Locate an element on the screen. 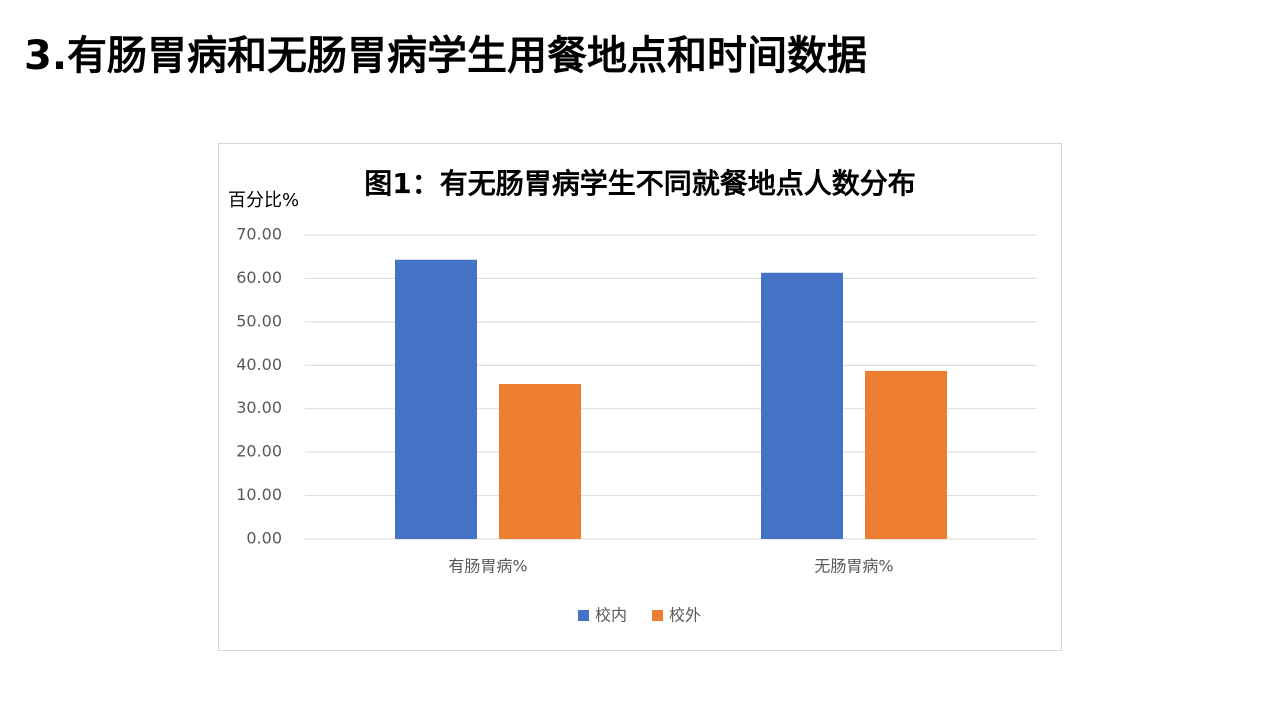 This screenshot has height=720, width=1280. y-tick-label: 0.00 is located at coordinates (264, 538).